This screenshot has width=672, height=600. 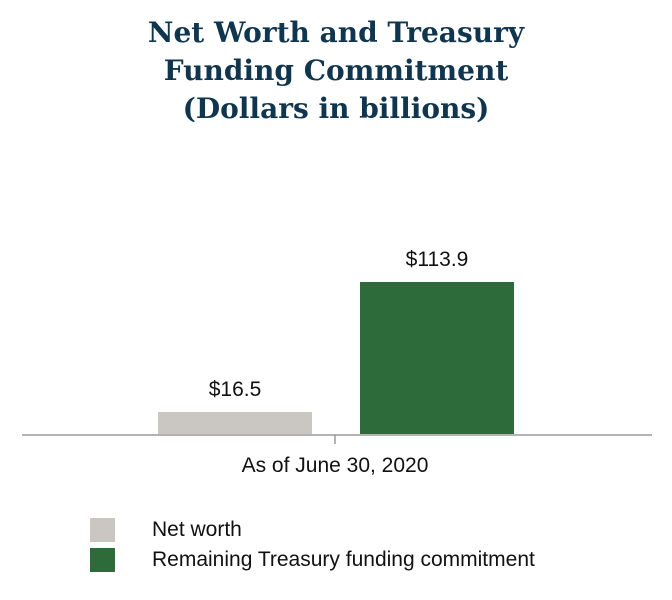 What do you see at coordinates (102, 530) in the screenshot?
I see `legend-swatch-net-worth` at bounding box center [102, 530].